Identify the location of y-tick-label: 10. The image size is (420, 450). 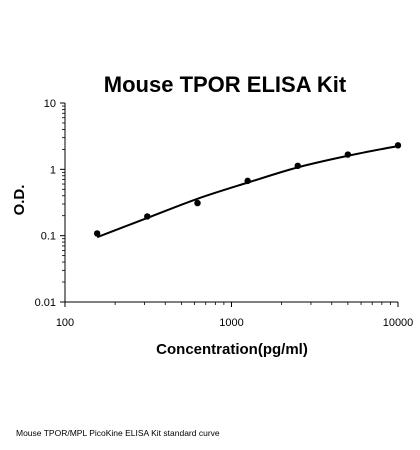
(50, 104).